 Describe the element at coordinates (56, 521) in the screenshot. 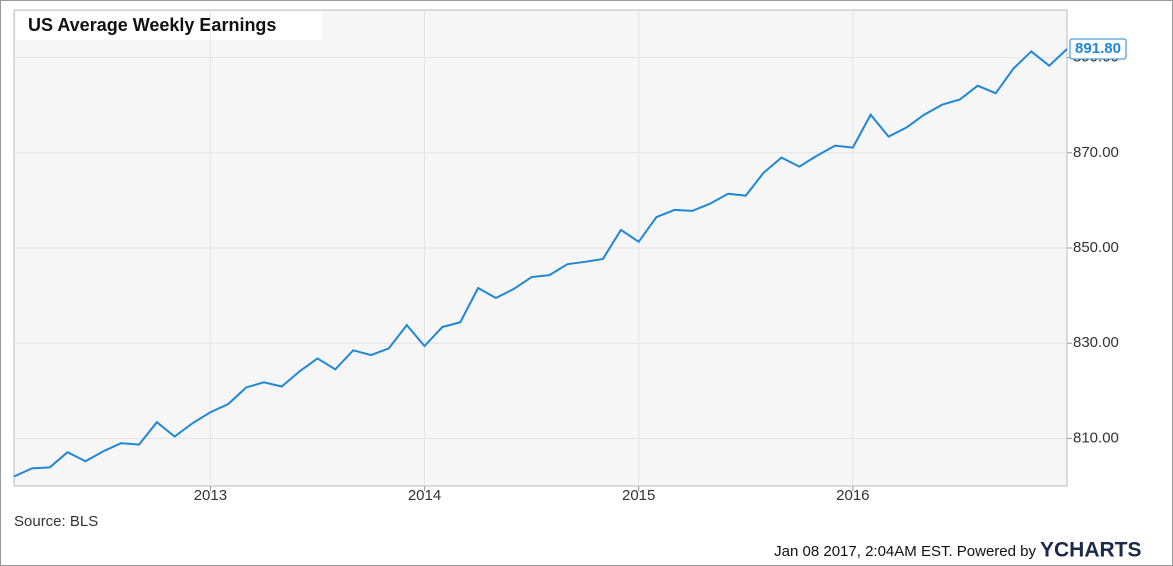

I see `source: Source: BLS` at that location.